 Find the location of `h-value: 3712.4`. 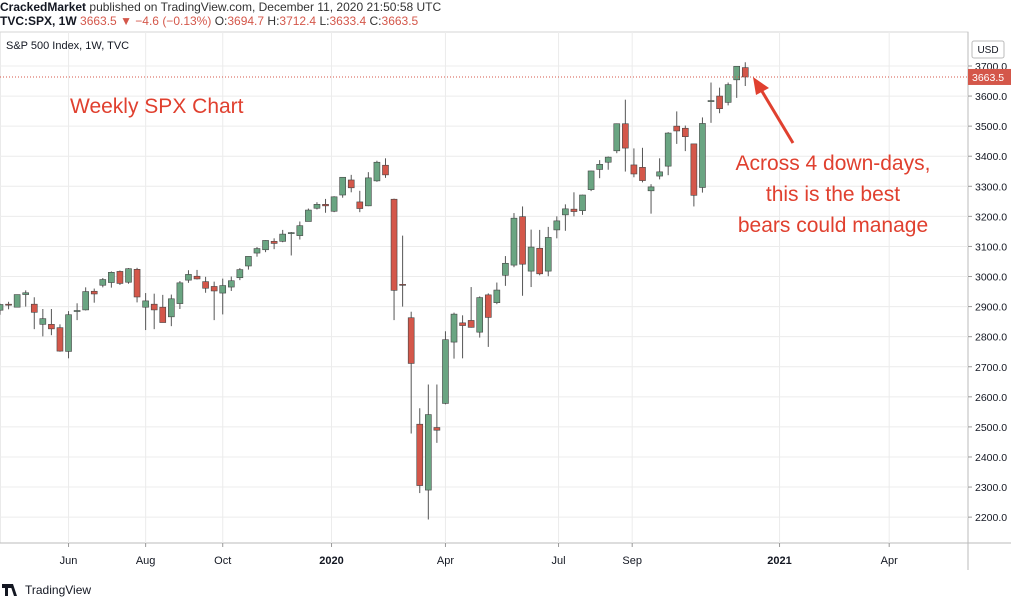

h-value: 3712.4 is located at coordinates (298, 21).